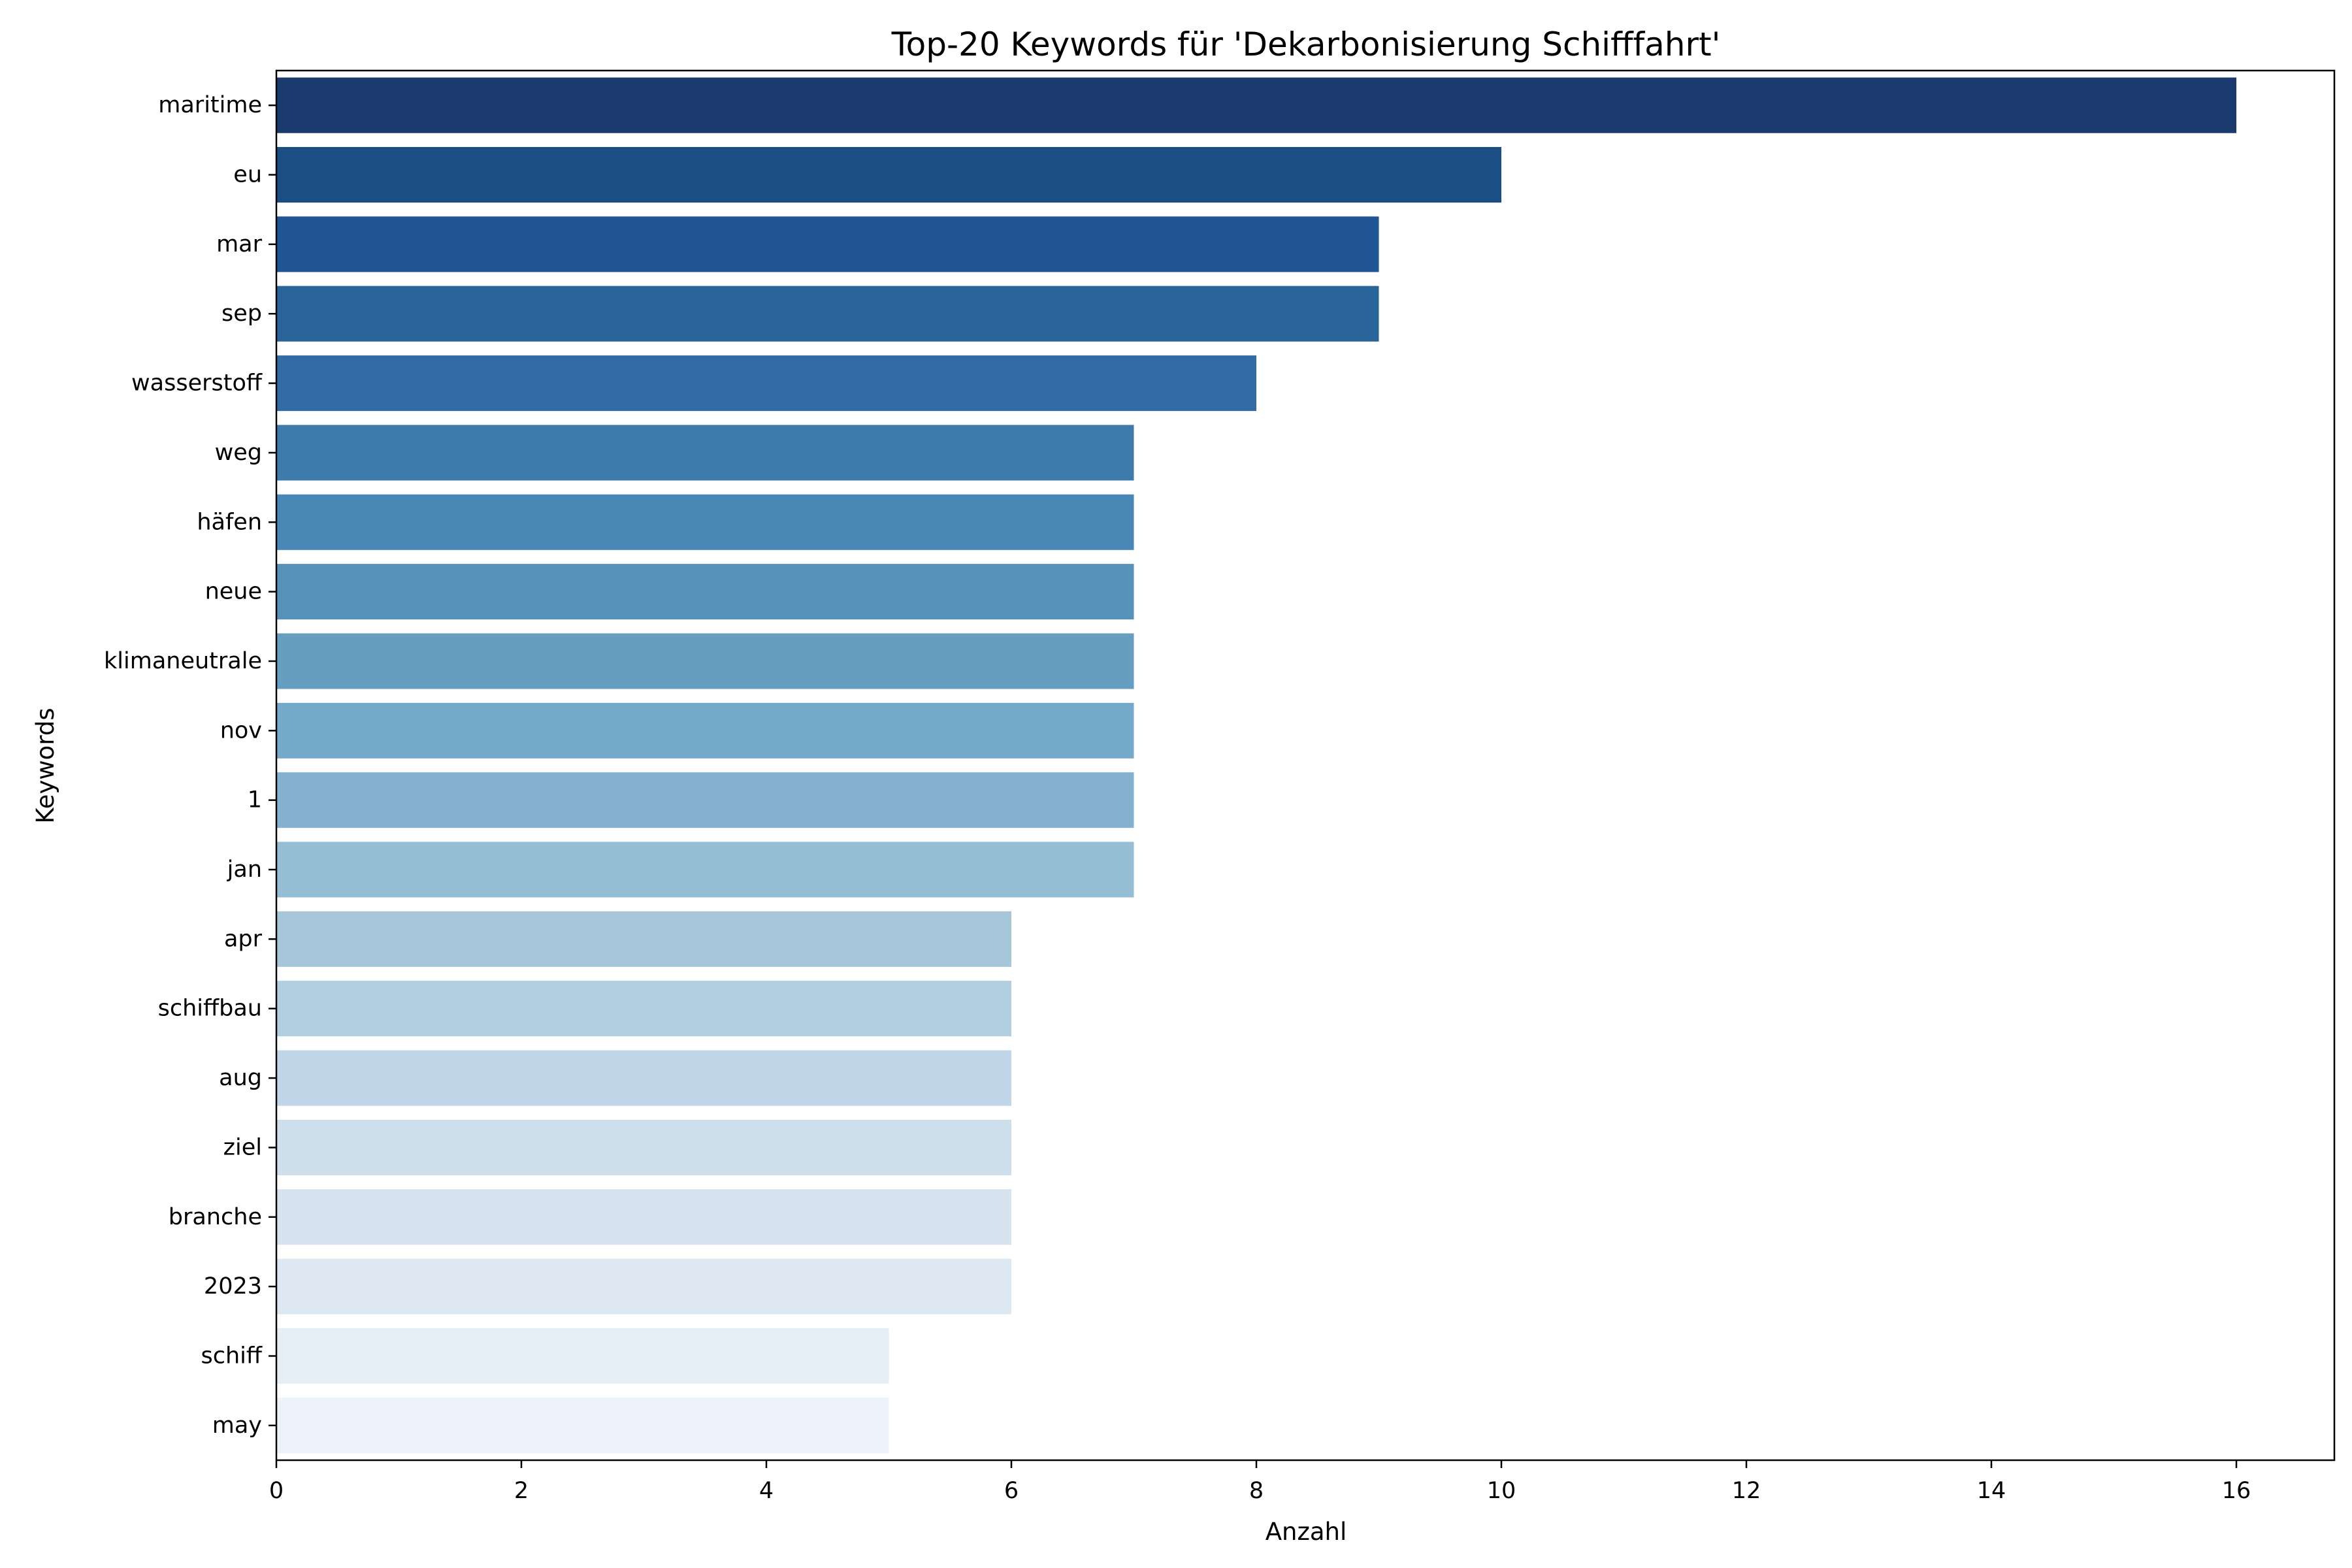 Image resolution: width=2352 pixels, height=1568 pixels. I want to click on bar-sep, so click(827, 314).